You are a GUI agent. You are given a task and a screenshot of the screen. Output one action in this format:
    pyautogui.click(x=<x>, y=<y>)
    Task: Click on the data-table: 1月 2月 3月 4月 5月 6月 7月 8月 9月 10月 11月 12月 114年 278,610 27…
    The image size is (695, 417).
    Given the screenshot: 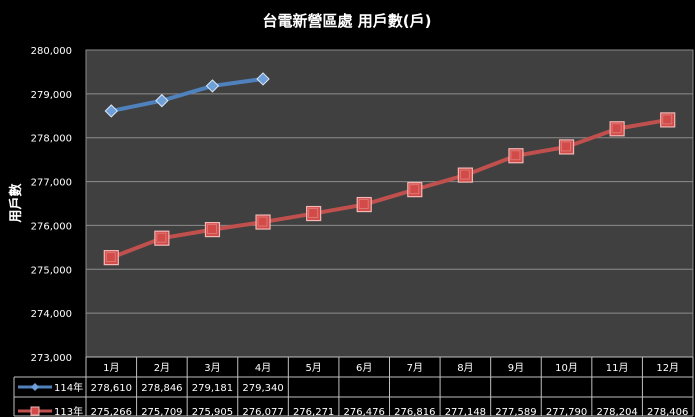 What is the action you would take?
    pyautogui.click(x=353, y=386)
    